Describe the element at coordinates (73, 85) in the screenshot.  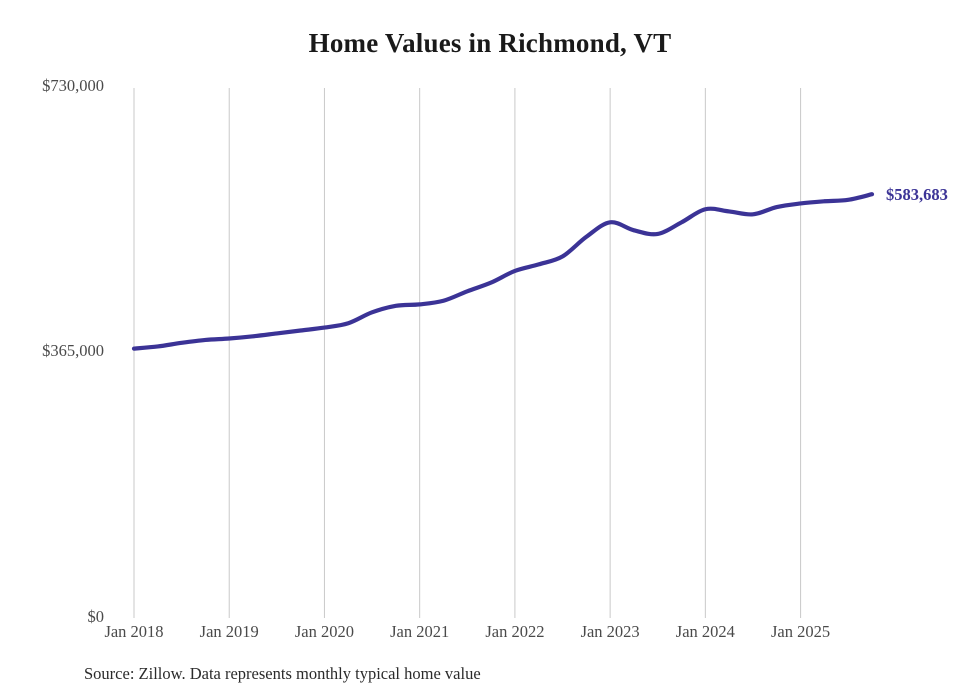
I see `ytick-label-top: $730,000` at that location.